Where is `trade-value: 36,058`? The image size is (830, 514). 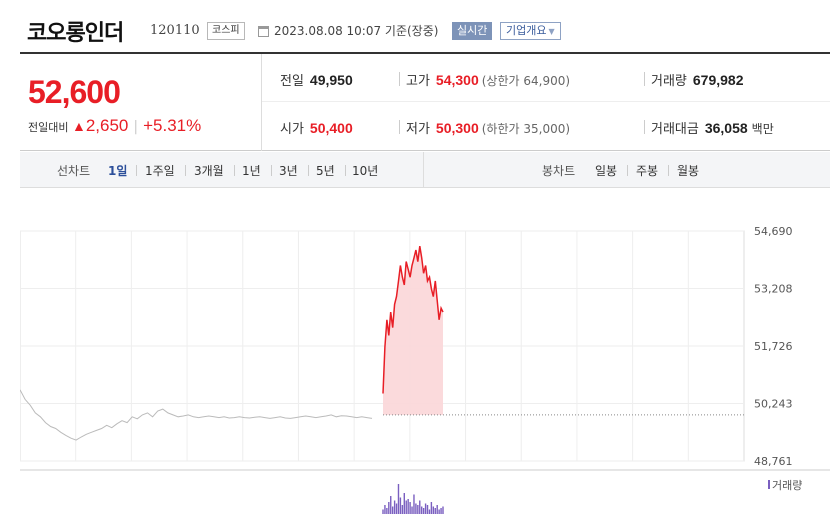 trade-value: 36,058 is located at coordinates (726, 128).